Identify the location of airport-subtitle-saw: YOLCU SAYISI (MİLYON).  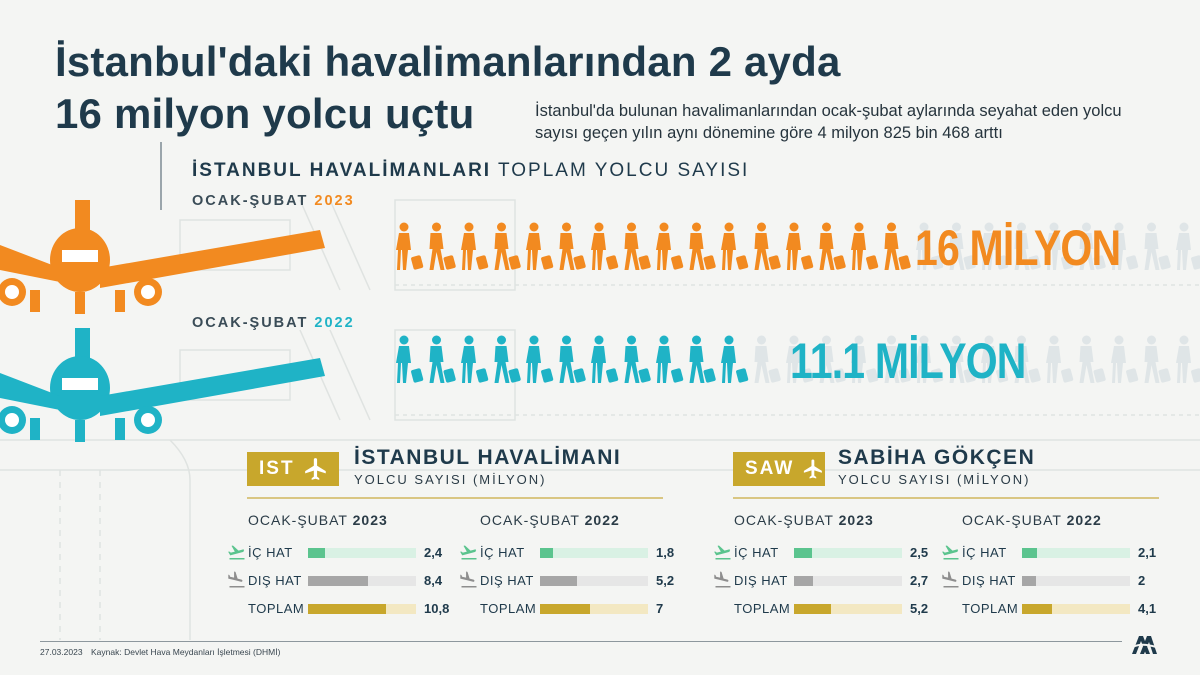
(934, 479).